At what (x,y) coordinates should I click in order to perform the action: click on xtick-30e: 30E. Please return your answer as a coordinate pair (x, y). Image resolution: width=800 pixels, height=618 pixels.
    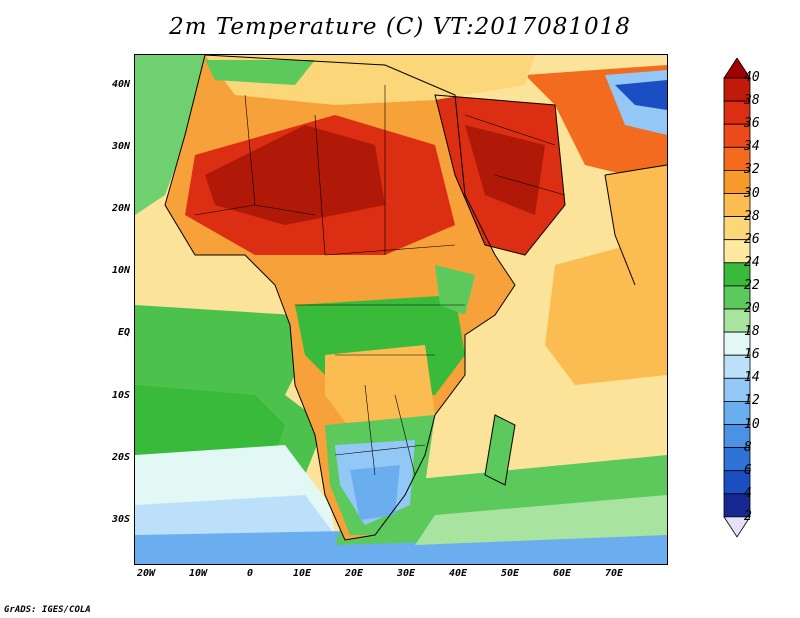
    Looking at the image, I should click on (406, 573).